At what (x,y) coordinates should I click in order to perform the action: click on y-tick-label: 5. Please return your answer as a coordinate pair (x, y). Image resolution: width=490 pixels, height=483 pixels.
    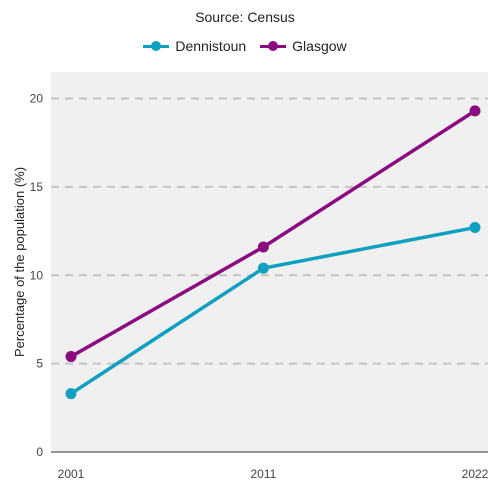
    Looking at the image, I should click on (39, 364).